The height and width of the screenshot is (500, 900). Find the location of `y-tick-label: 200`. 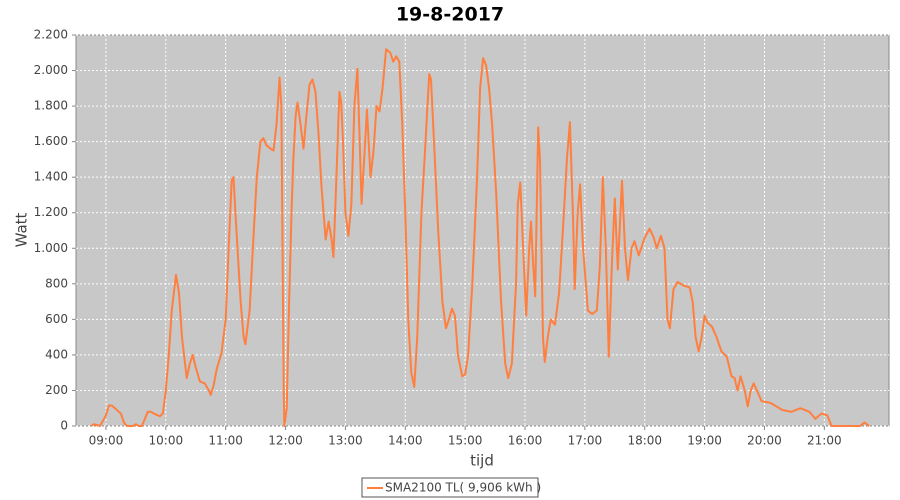

y-tick-label: 200 is located at coordinates (56, 390).